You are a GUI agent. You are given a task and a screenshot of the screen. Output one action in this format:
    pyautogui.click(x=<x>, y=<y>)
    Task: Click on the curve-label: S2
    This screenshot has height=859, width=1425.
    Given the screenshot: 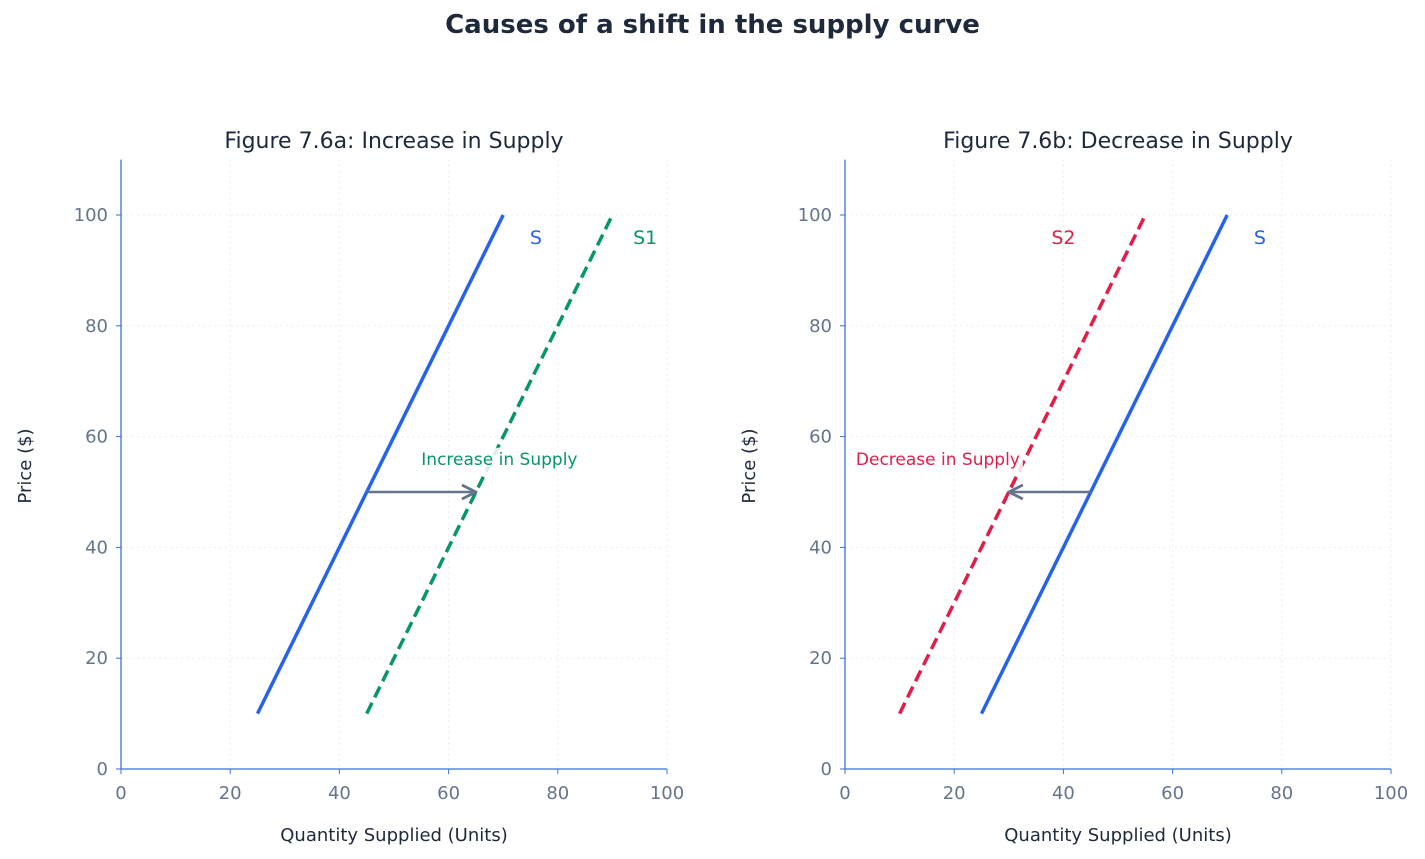 What is the action you would take?
    pyautogui.click(x=1063, y=238)
    